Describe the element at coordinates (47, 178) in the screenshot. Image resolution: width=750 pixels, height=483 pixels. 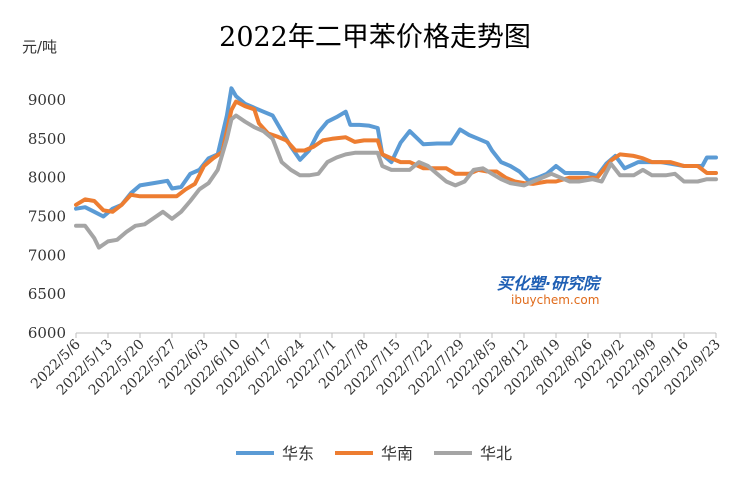
I see `y-tick-label: 8000` at that location.